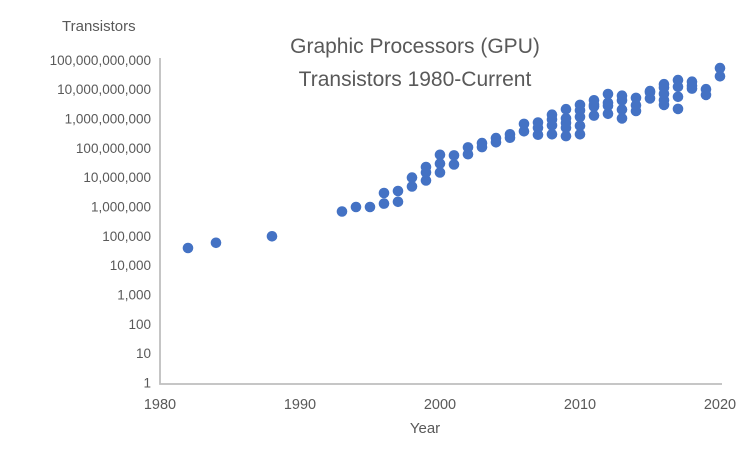  Describe the element at coordinates (100, 60) in the screenshot. I see `y-tick-label: 100,000,000,000` at that location.